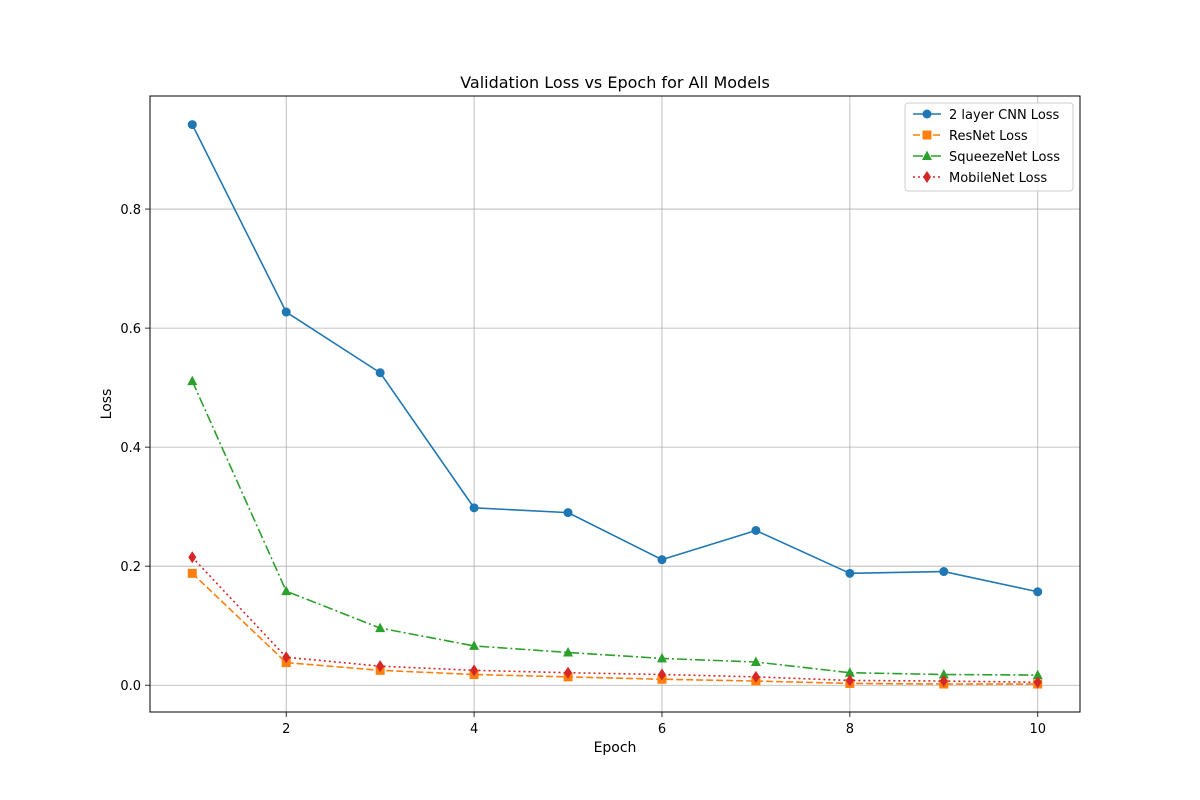 The width and height of the screenshot is (1200, 800). I want to click on series-mobilenet-loss, so click(615, 620).